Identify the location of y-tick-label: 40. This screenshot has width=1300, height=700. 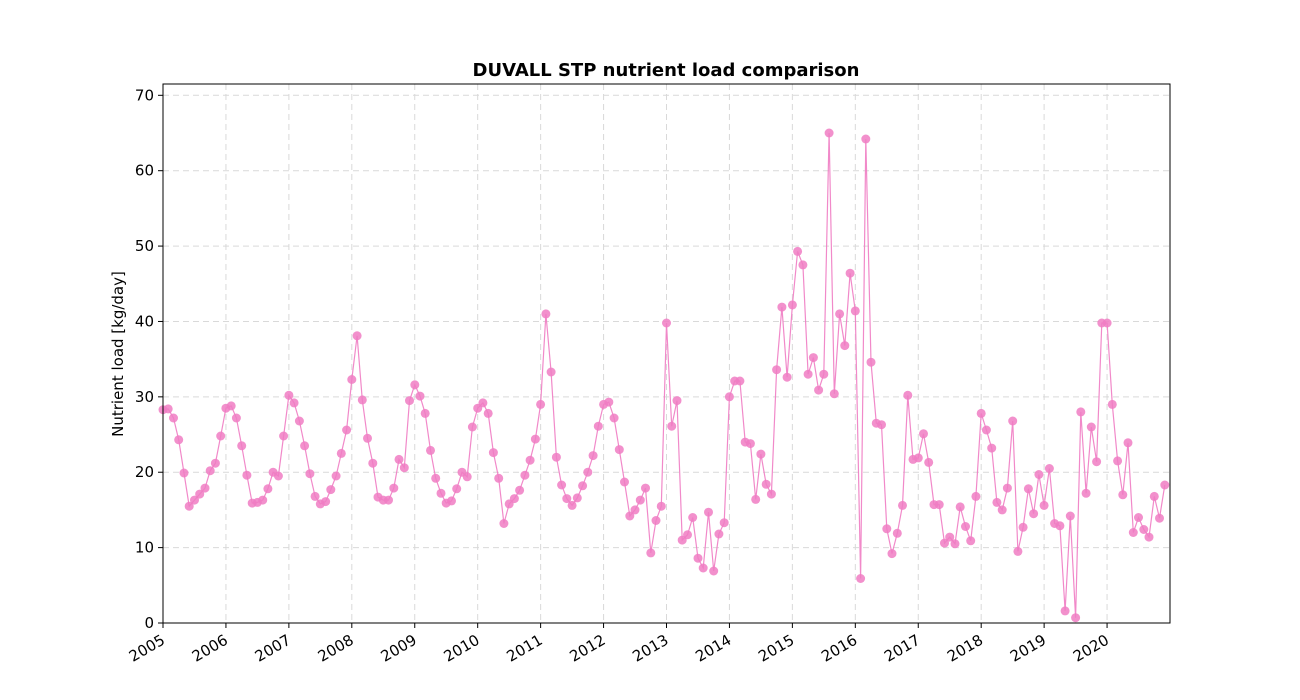
(144, 321).